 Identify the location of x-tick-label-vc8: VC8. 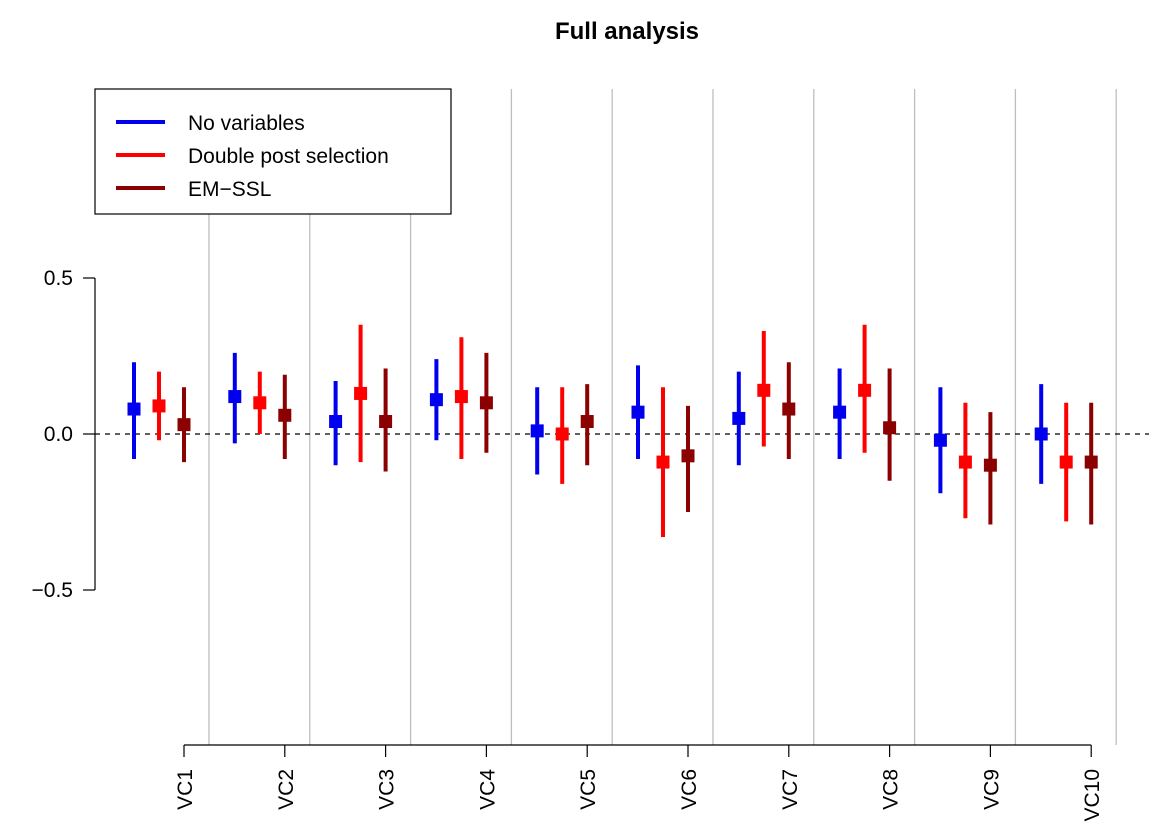
(891, 789).